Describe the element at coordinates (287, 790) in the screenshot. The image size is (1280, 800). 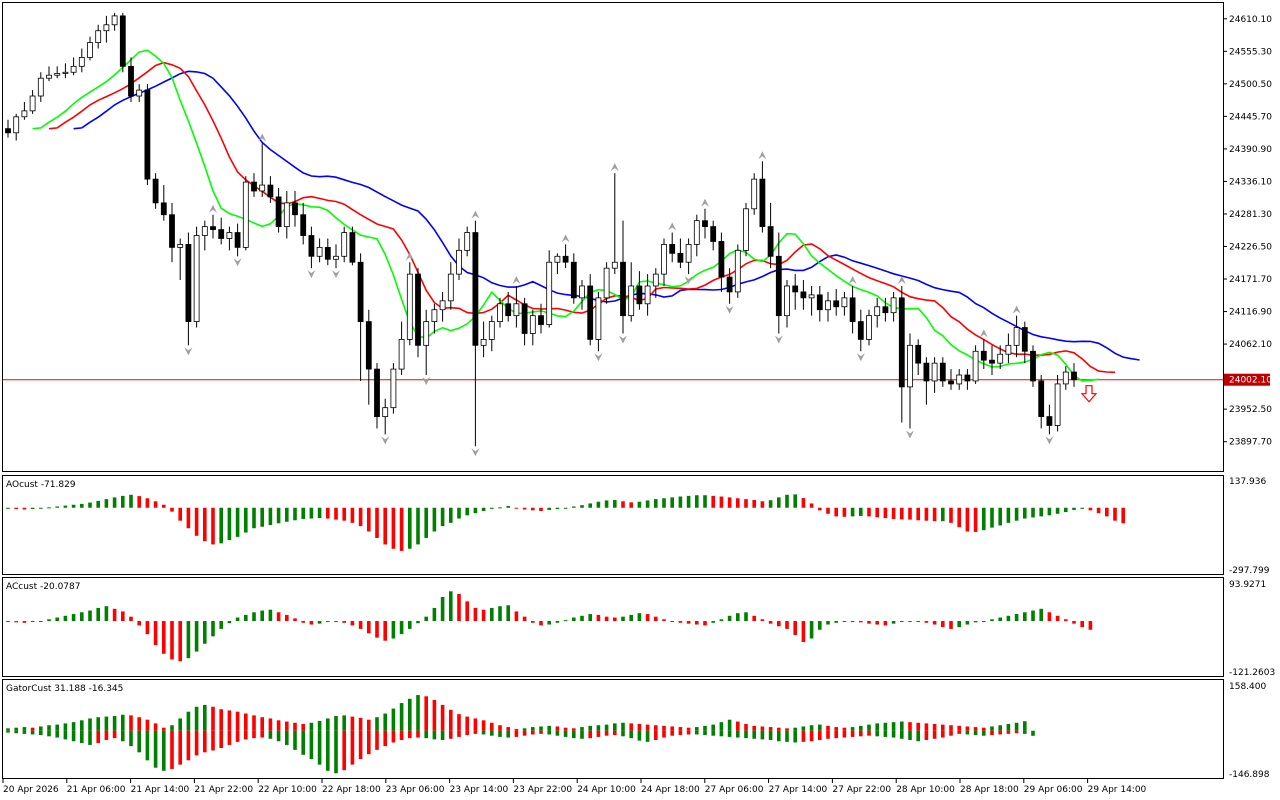
I see `time-tick-label: 22 Apr 10:00` at that location.